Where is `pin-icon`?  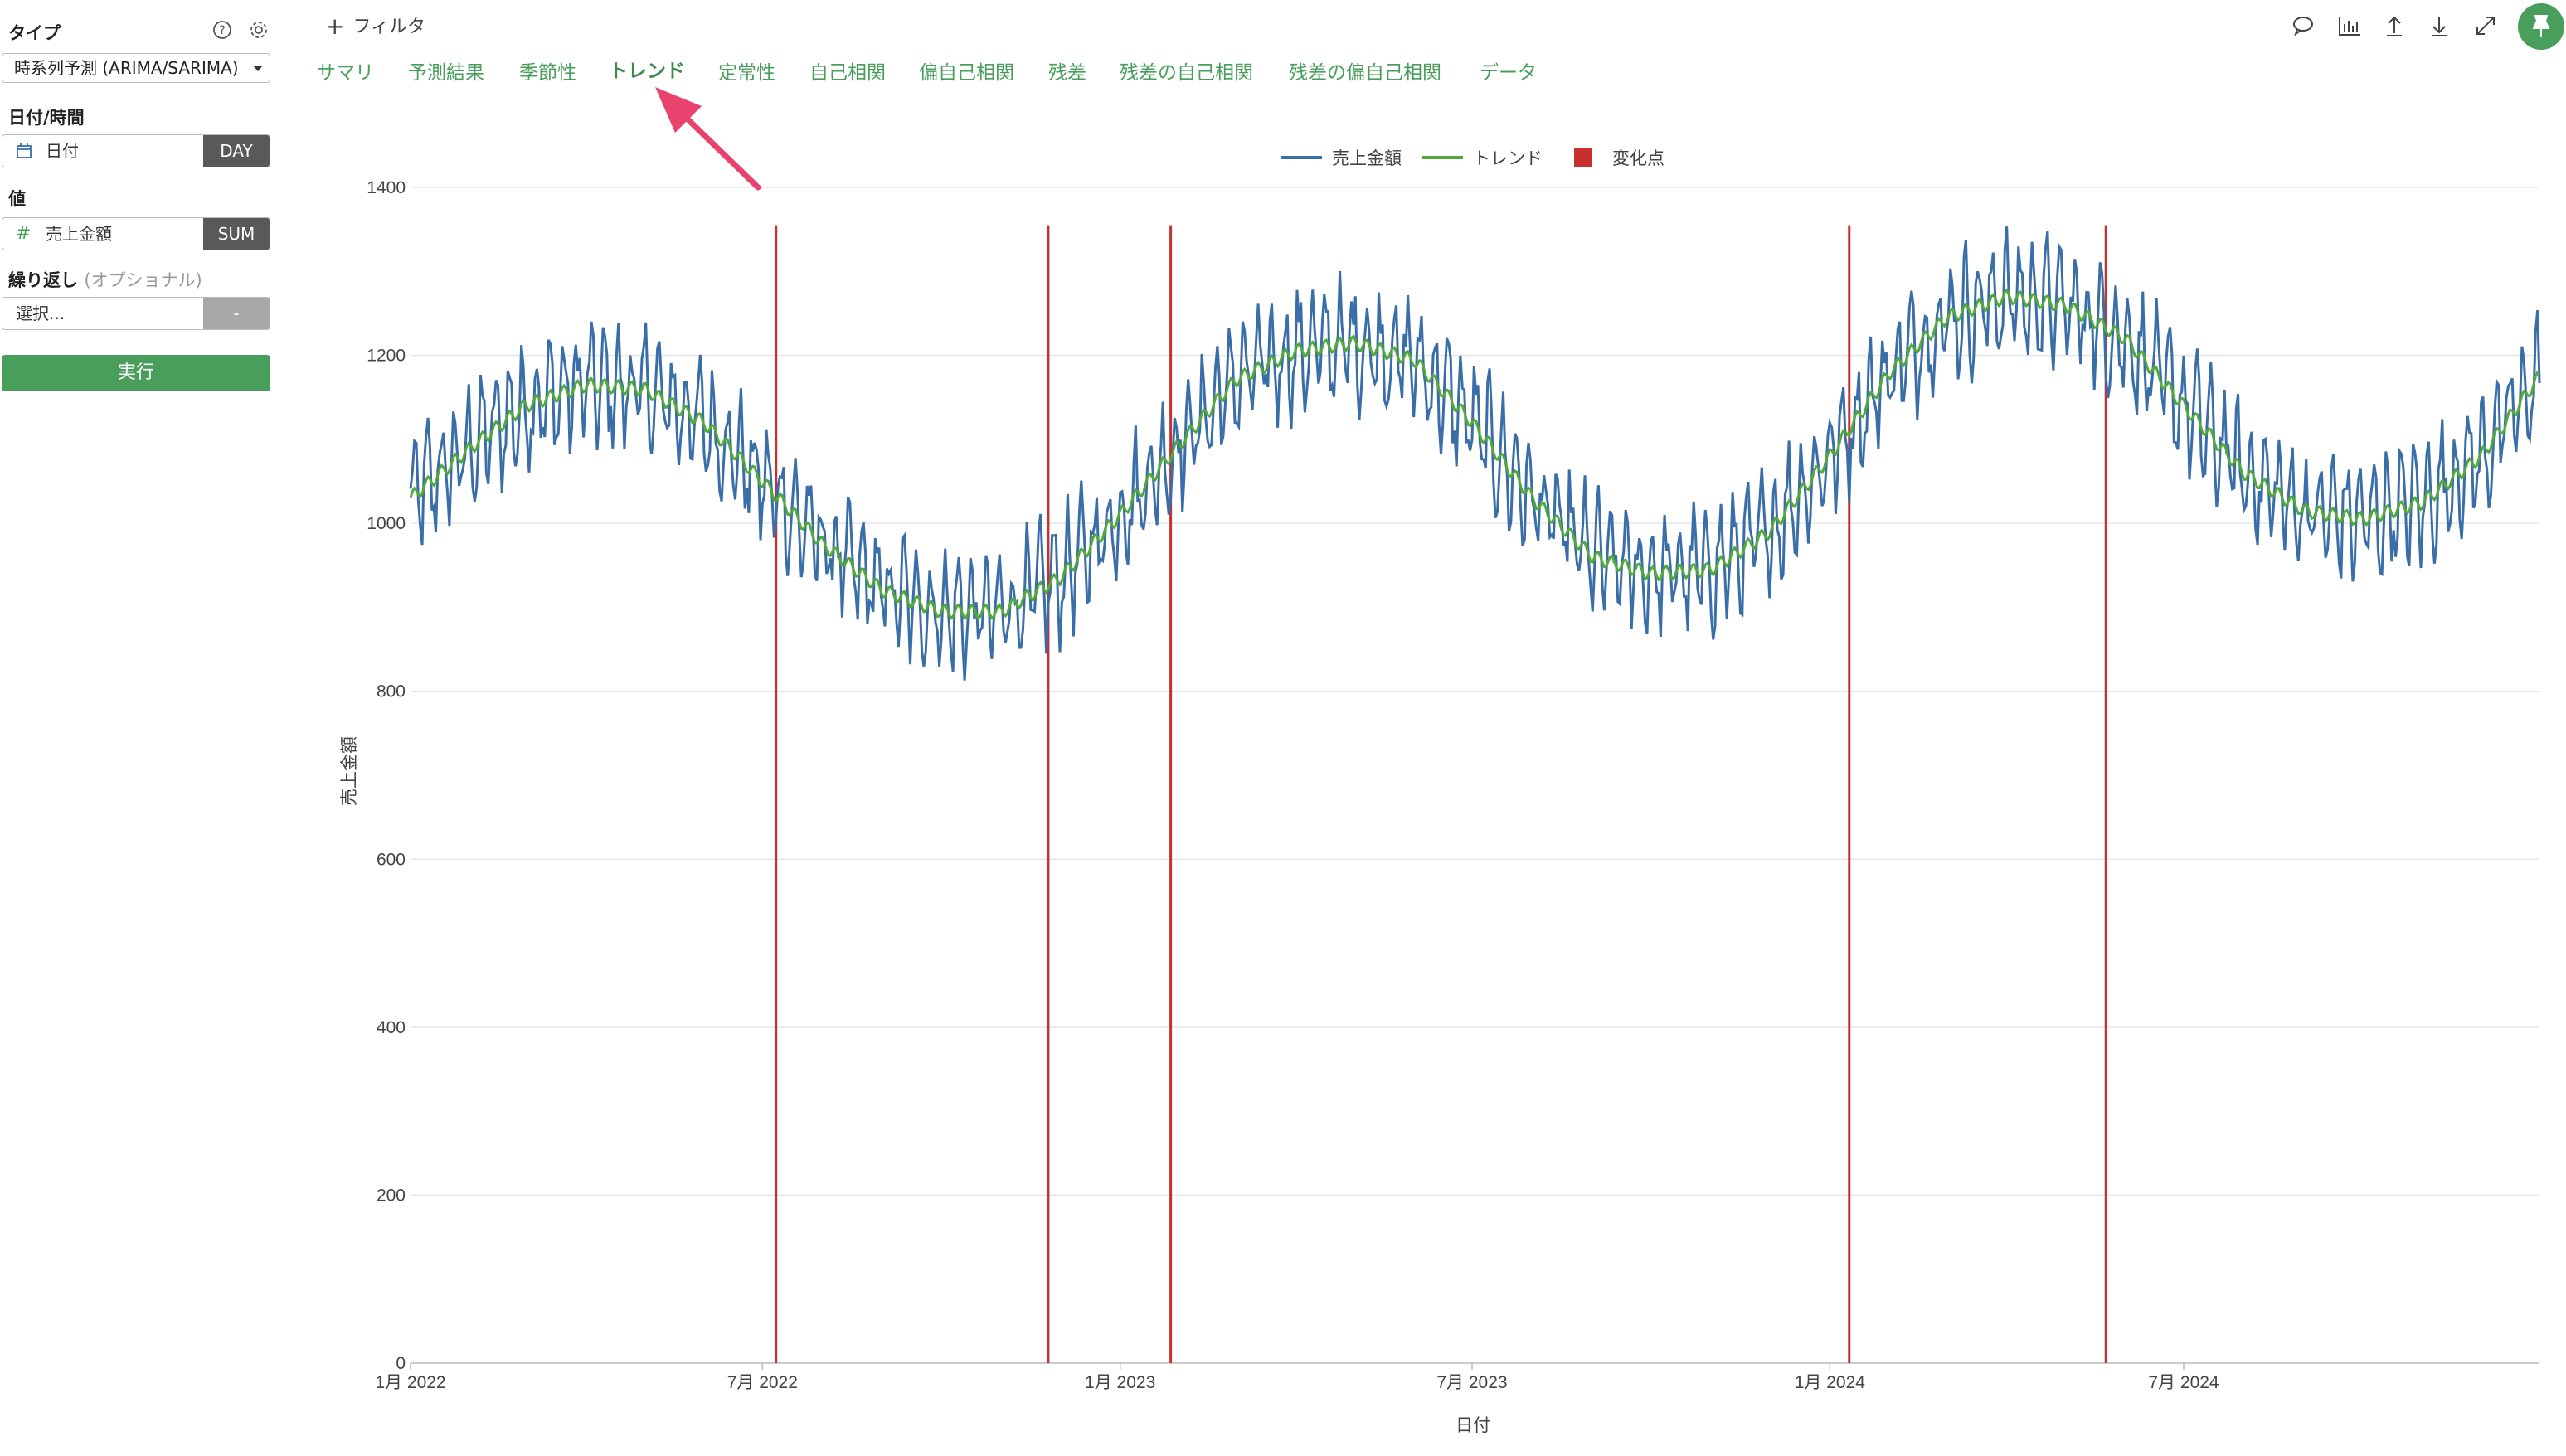 pin-icon is located at coordinates (2541, 26).